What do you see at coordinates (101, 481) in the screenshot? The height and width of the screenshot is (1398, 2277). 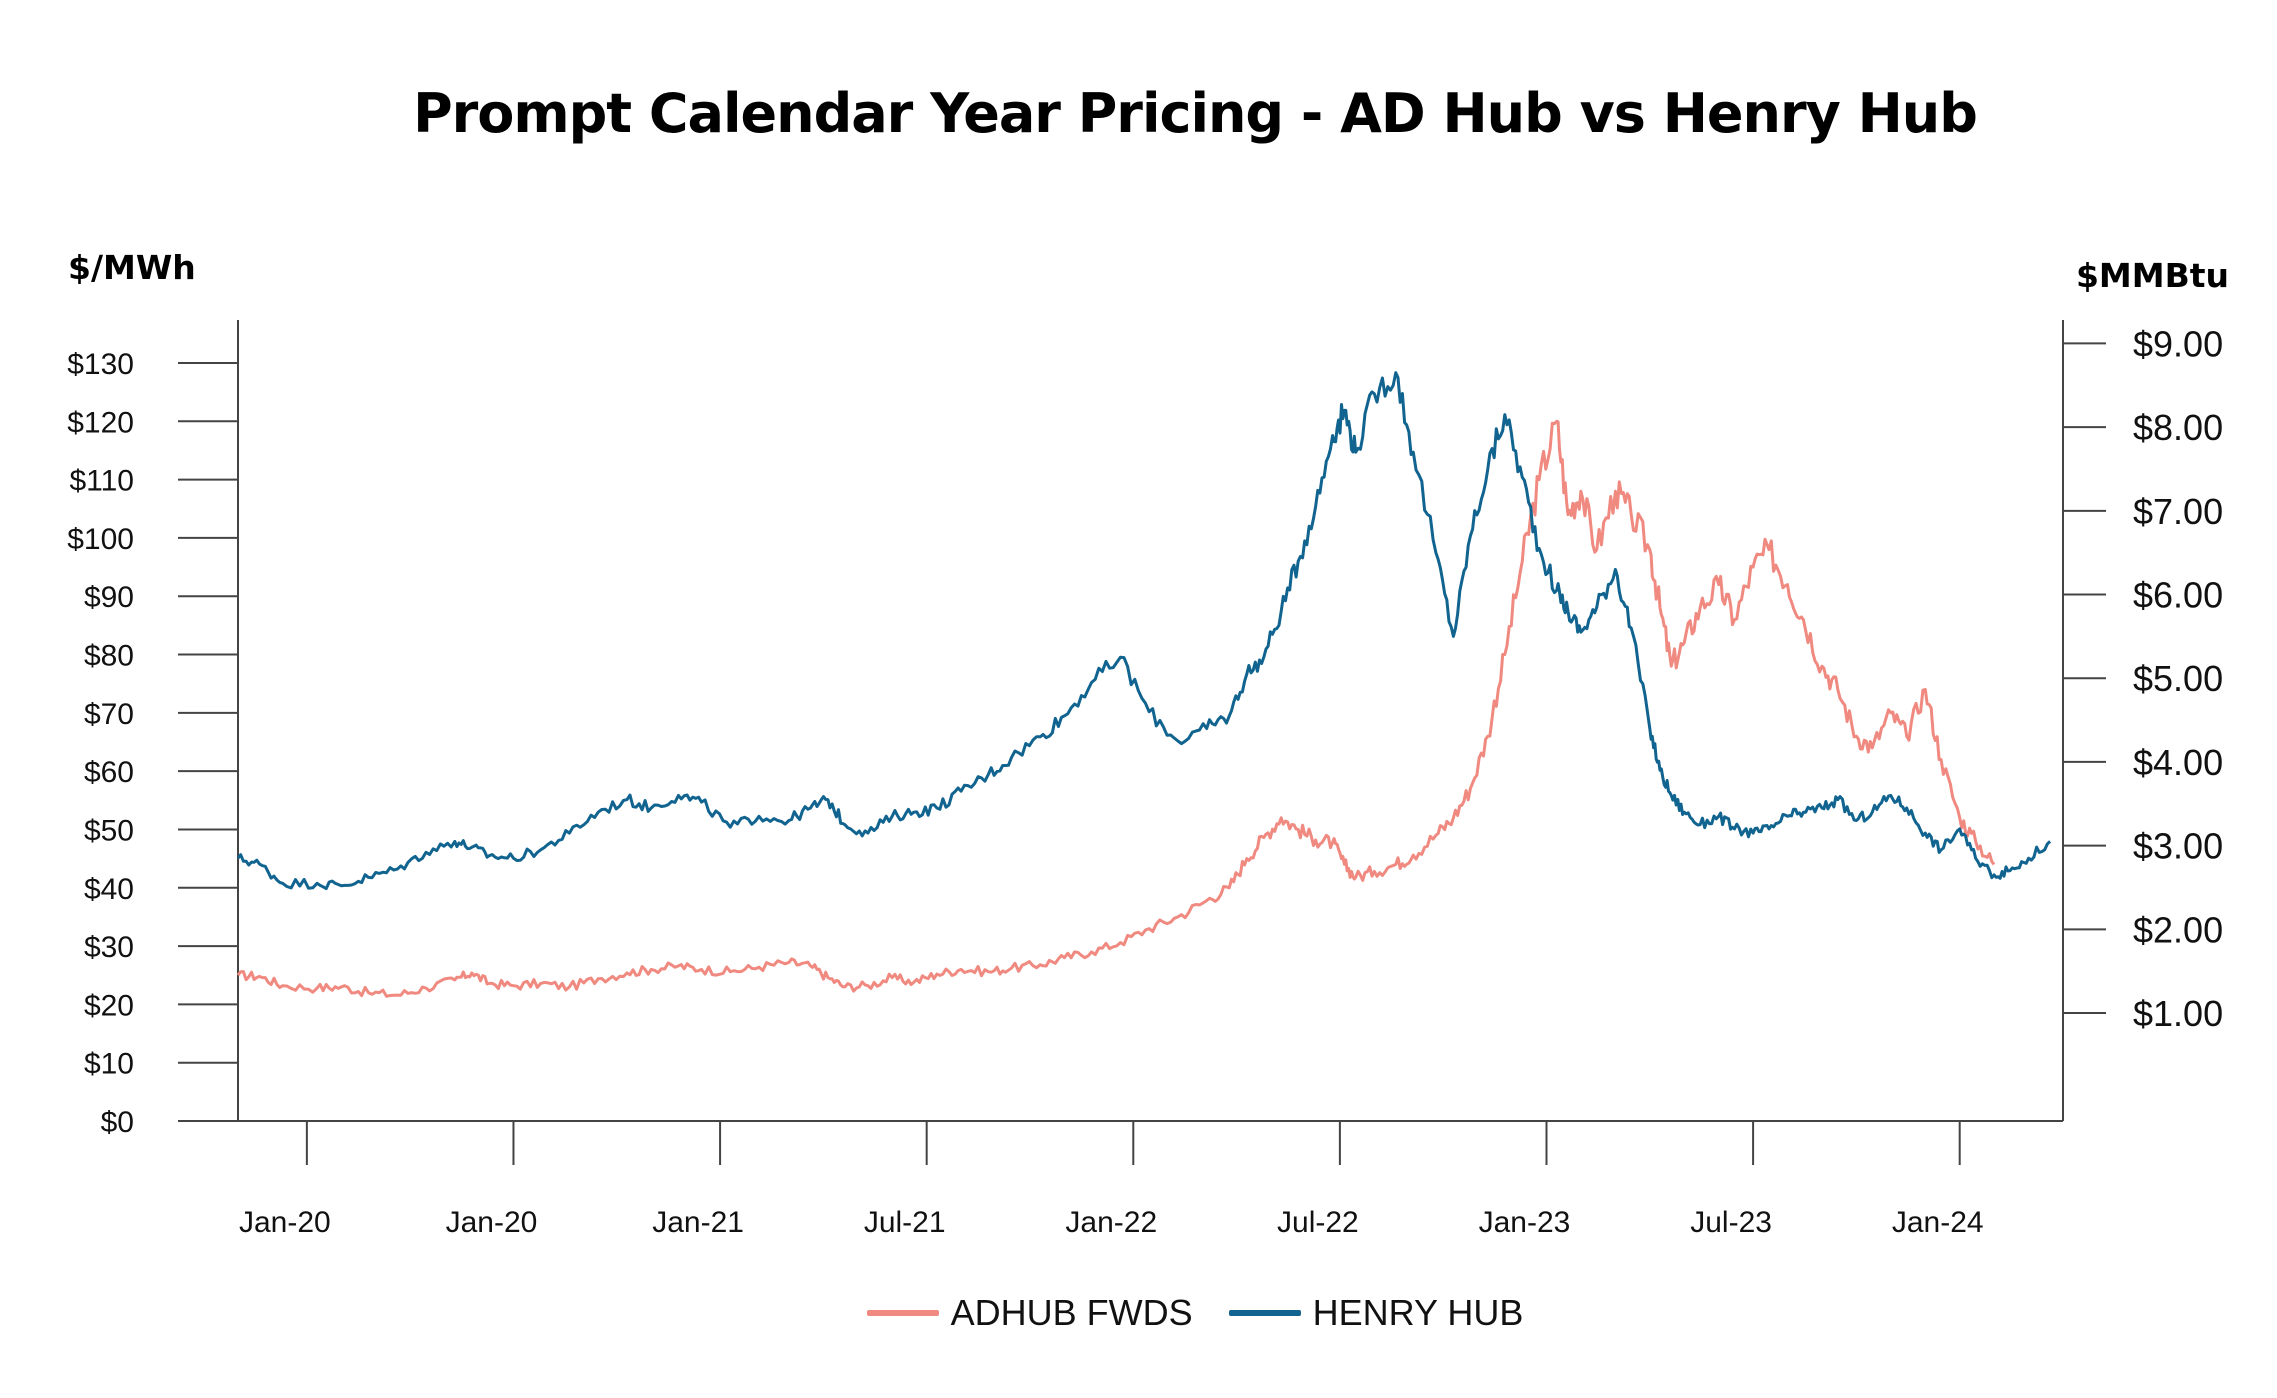 I see `left-tick-label: $110` at bounding box center [101, 481].